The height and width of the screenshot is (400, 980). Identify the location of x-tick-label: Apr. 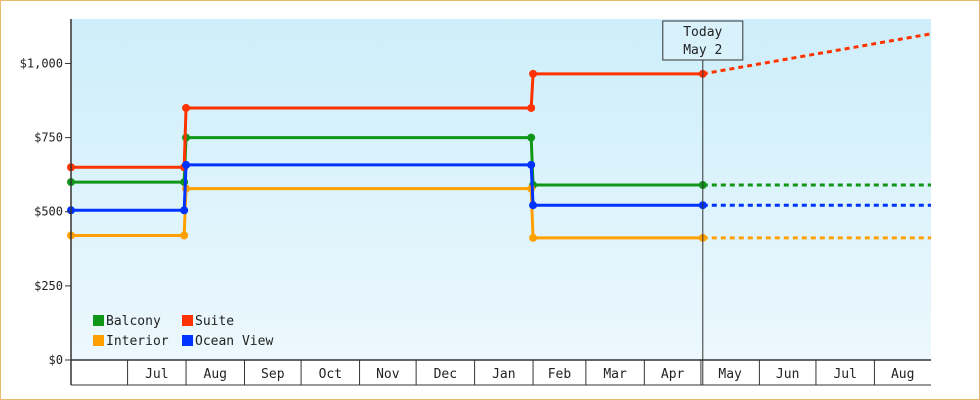
(673, 374).